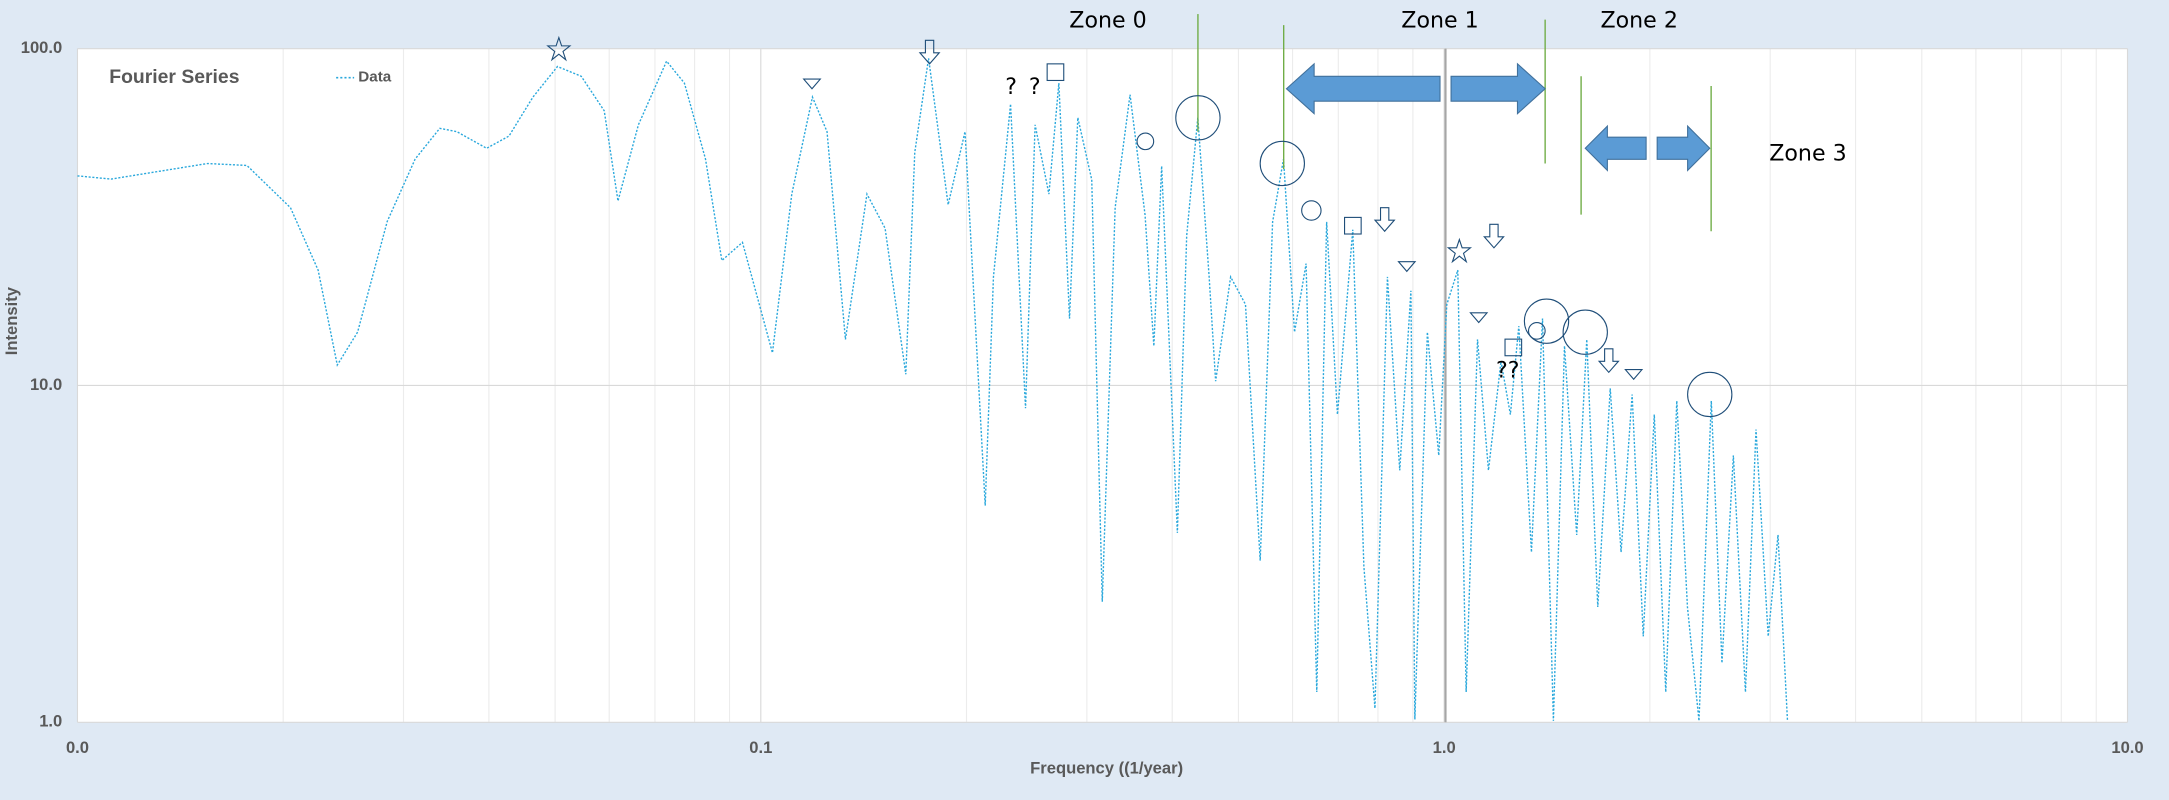  What do you see at coordinates (174, 77) in the screenshot?
I see `chart-title: Fourier Series` at bounding box center [174, 77].